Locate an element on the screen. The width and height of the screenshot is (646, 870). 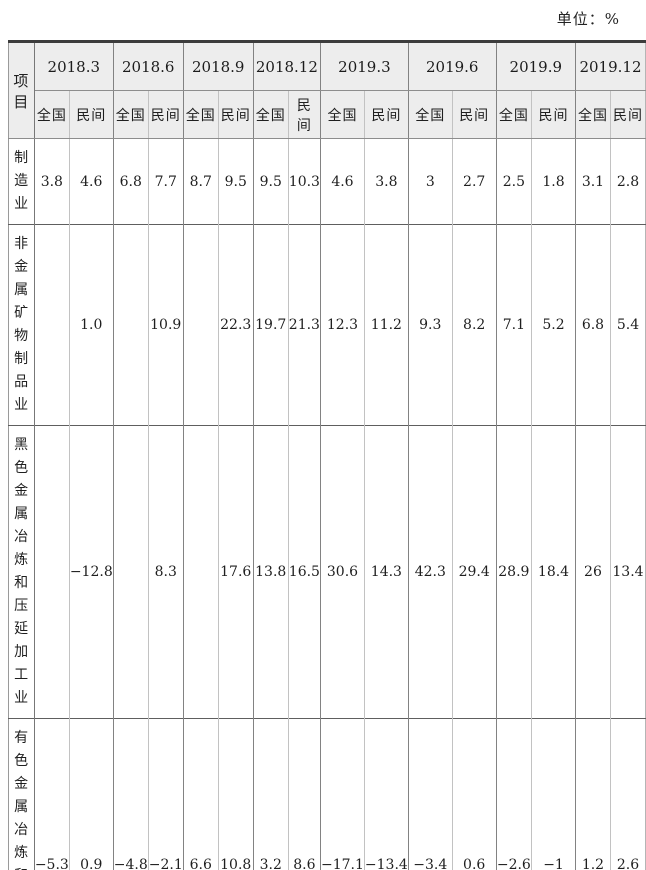
cell-value: −4.8 is located at coordinates (130, 794).